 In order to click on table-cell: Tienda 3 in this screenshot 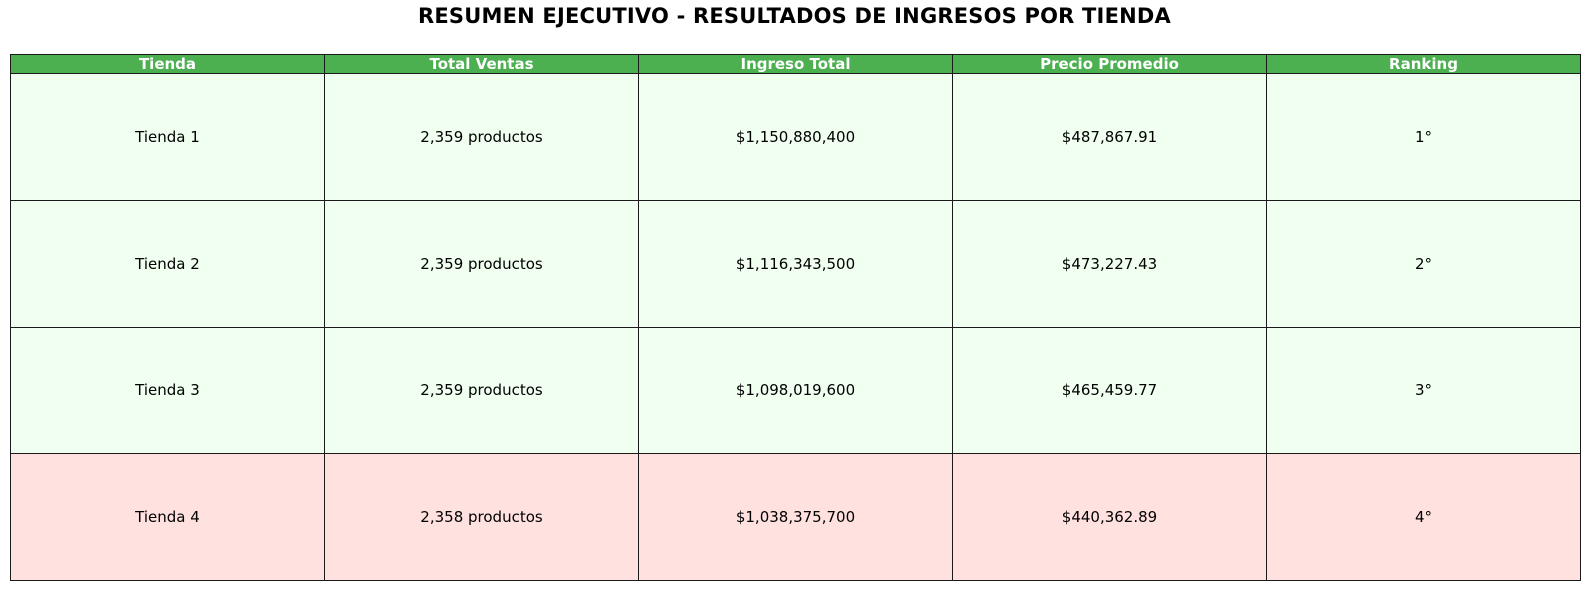, I will do `click(167, 390)`.